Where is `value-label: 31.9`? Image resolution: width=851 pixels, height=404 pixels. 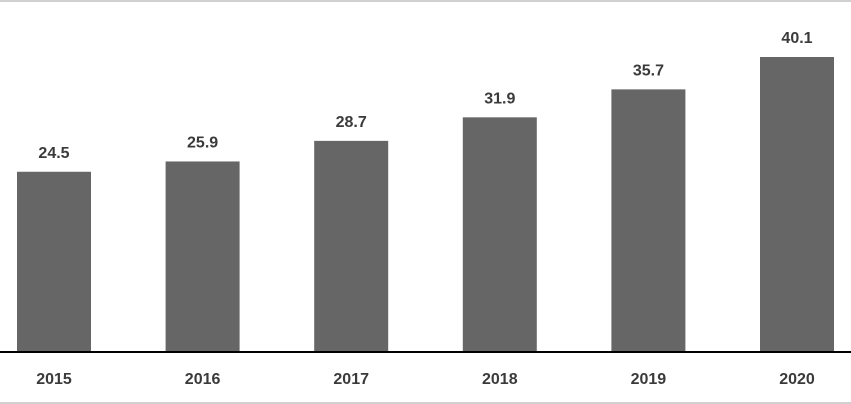
value-label: 31.9 is located at coordinates (499, 99).